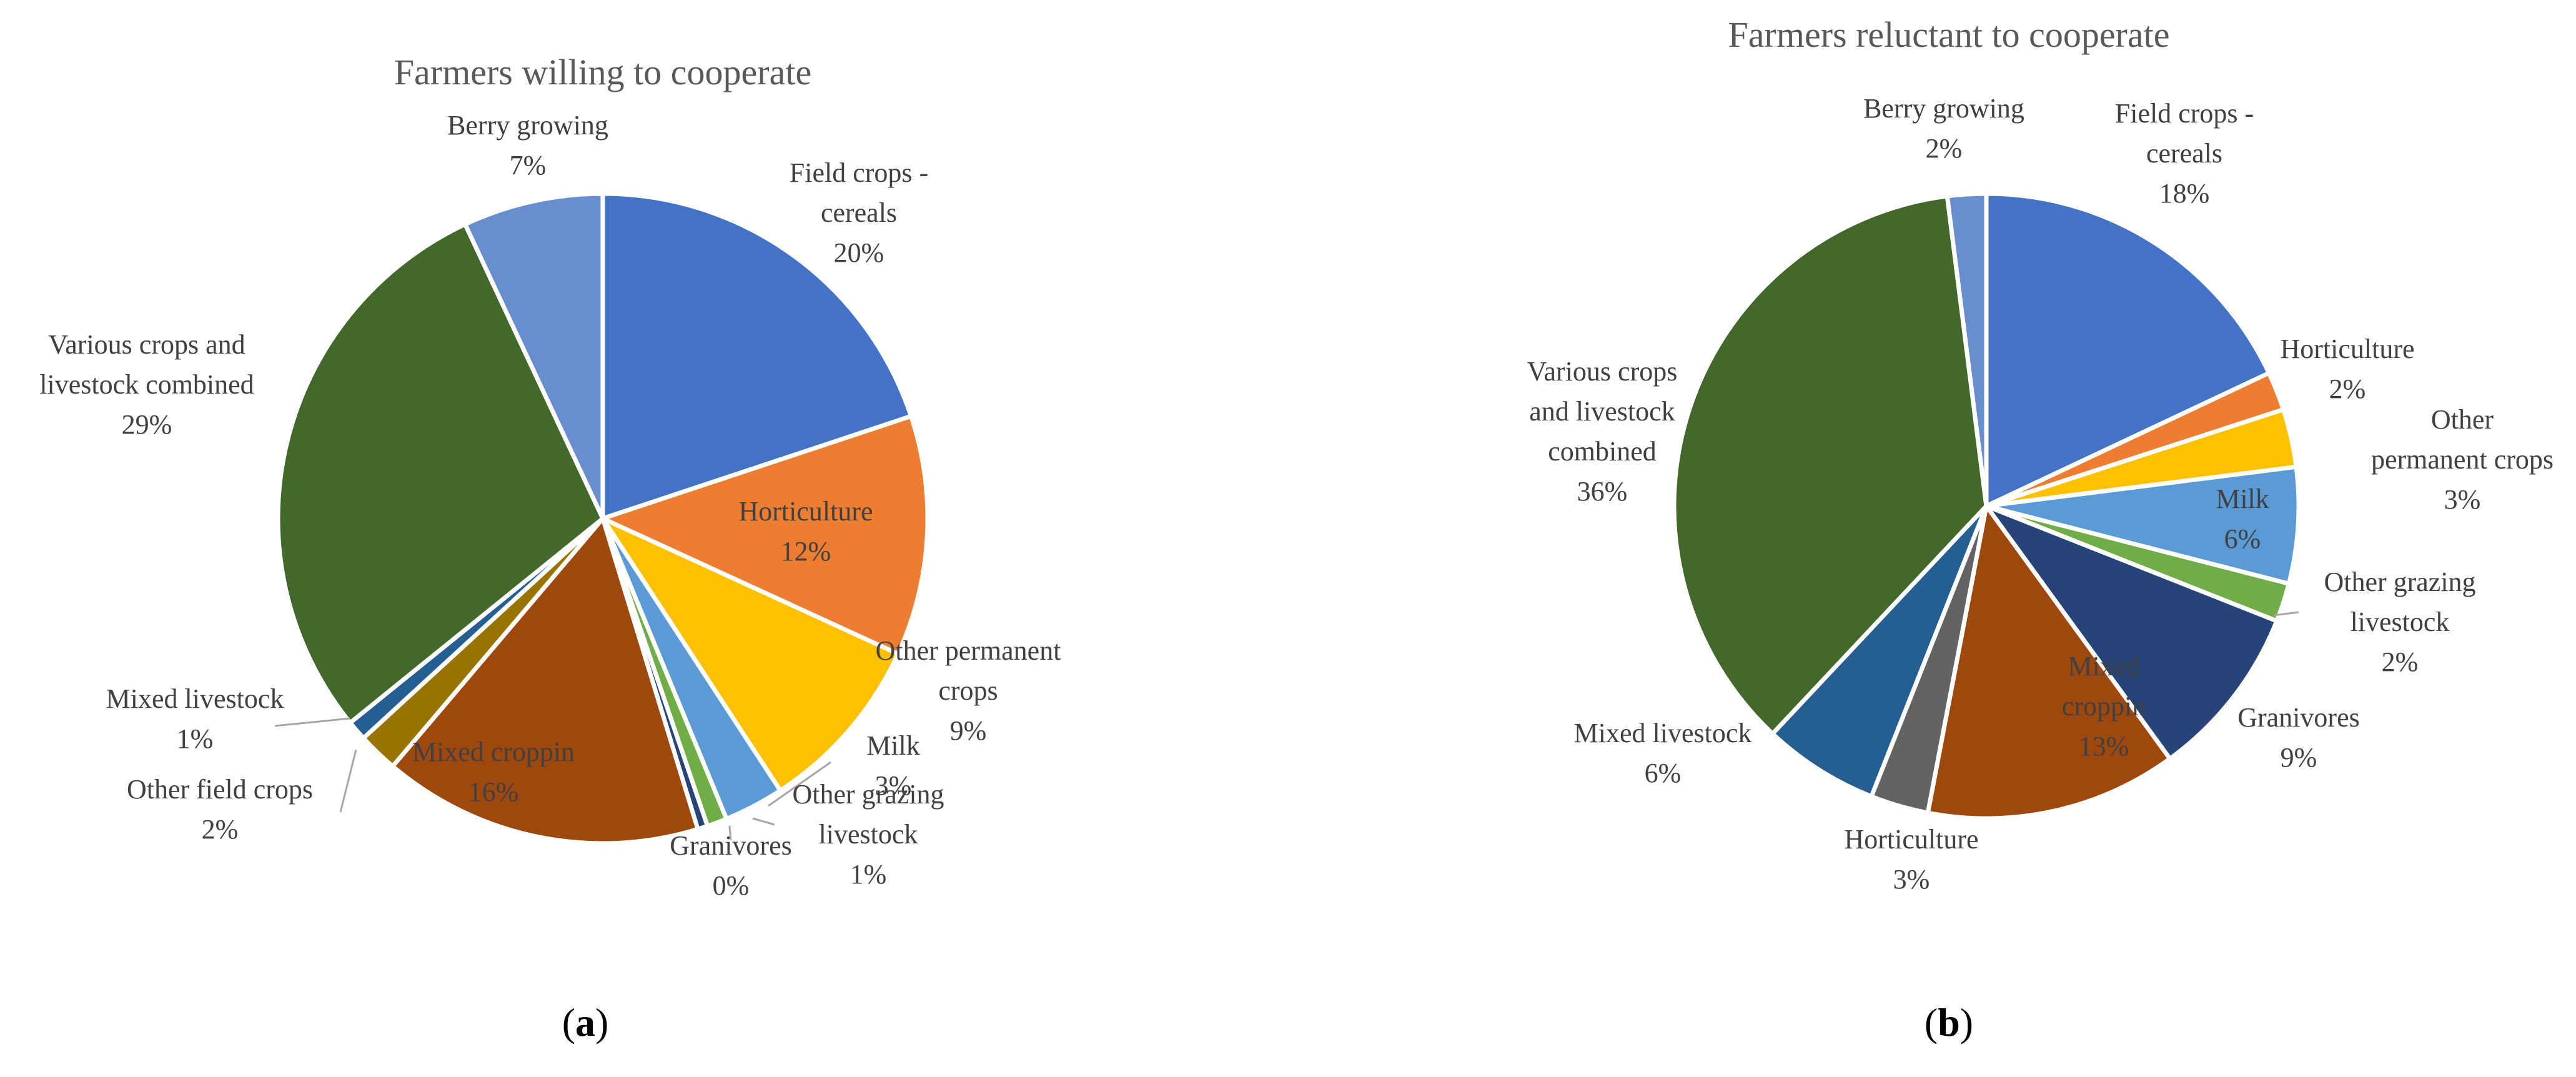 Image resolution: width=2576 pixels, height=1077 pixels. I want to click on data-label-other-permanent-crops: Other permanent crops 9%, so click(968, 691).